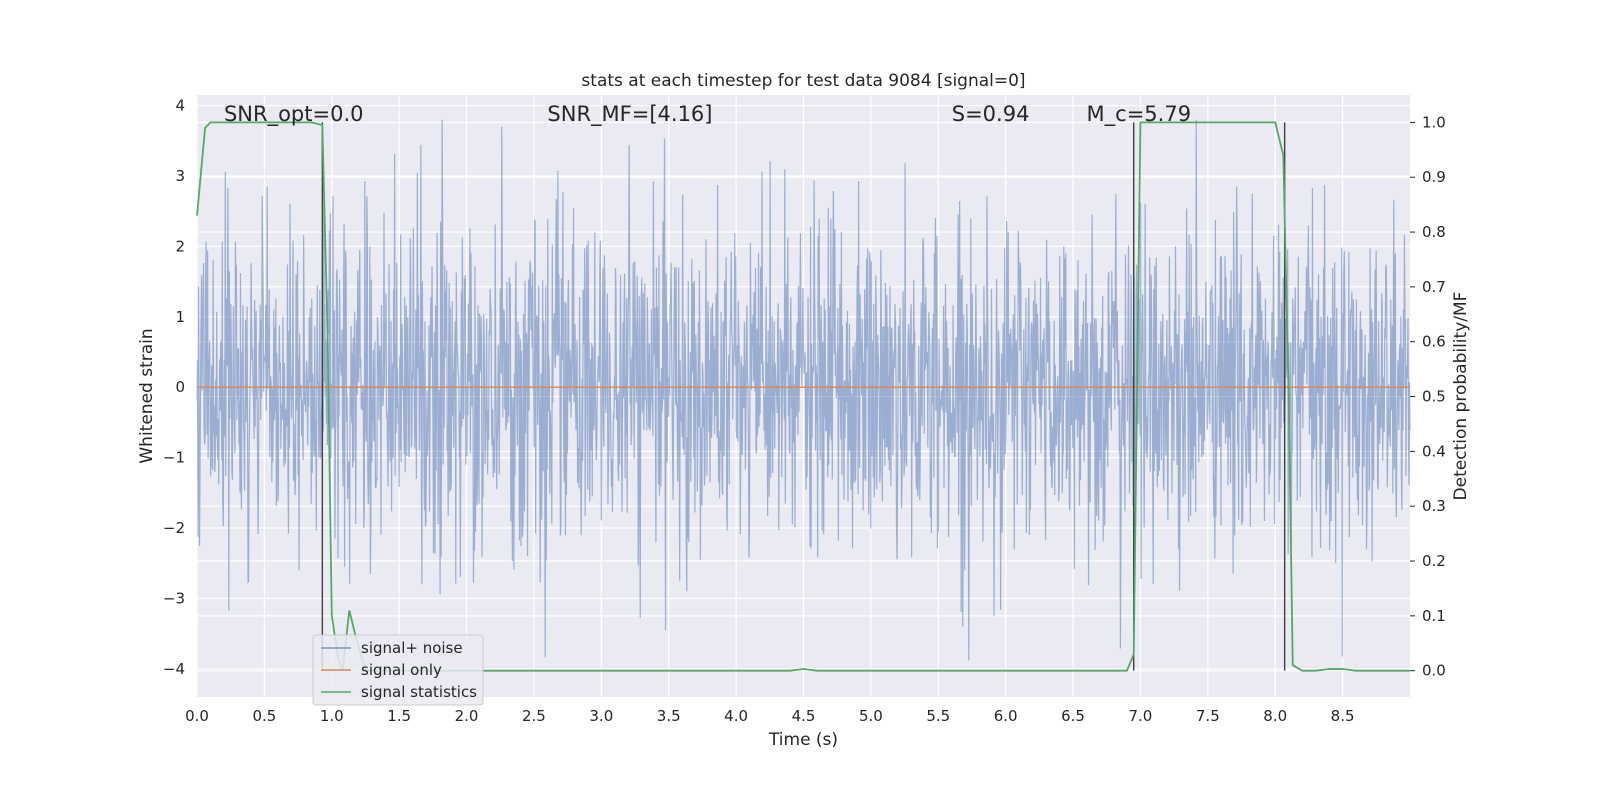 The image size is (1600, 800). What do you see at coordinates (180, 317) in the screenshot?
I see `y-left-tick-label: 1` at bounding box center [180, 317].